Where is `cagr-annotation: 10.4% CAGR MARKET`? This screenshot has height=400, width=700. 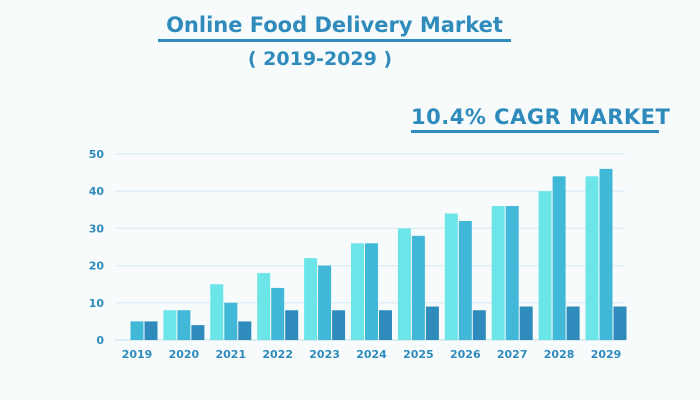
cagr-annotation: 10.4% CAGR MARKET is located at coordinates (540, 118).